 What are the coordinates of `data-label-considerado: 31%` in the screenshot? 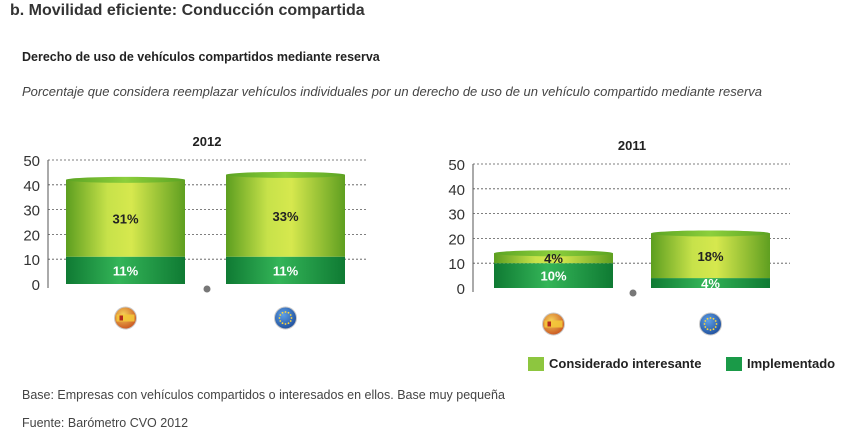 It's located at (125, 218).